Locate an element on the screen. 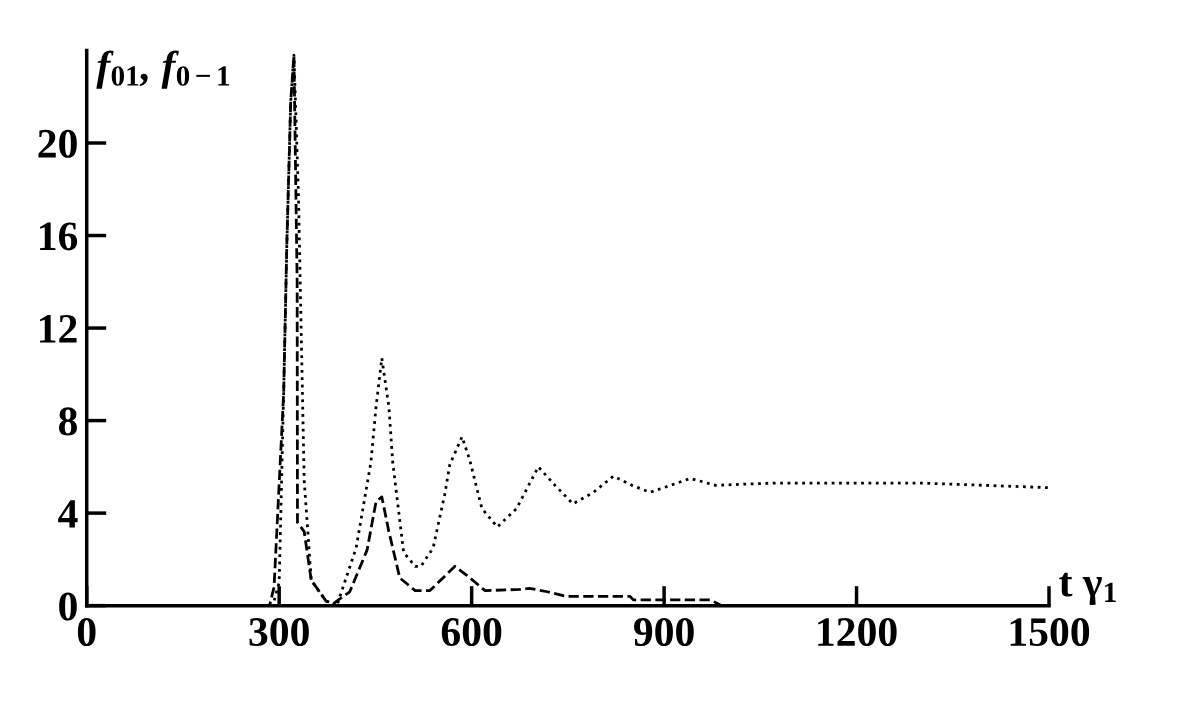  y-tick-label: 0 is located at coordinates (68, 606).